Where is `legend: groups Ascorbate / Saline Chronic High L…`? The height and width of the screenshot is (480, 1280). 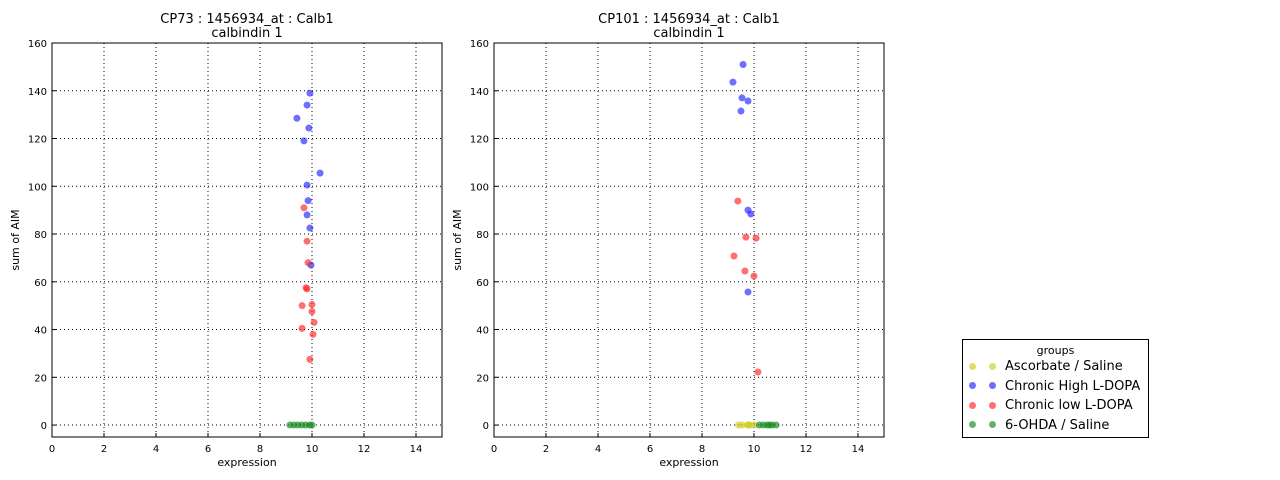
legend: groups Ascorbate / Saline Chronic High L… is located at coordinates (1055, 388).